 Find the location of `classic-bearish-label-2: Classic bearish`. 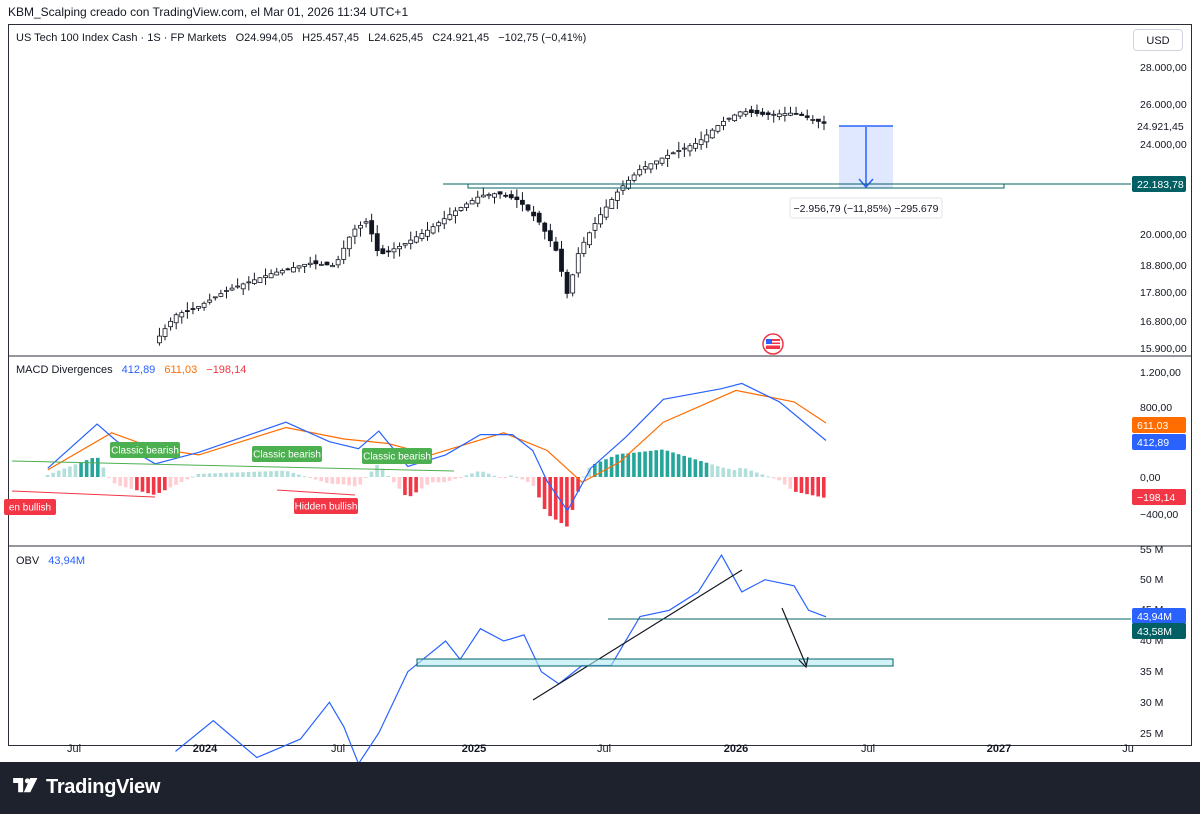

classic-bearish-label-2: Classic bearish is located at coordinates (287, 454).